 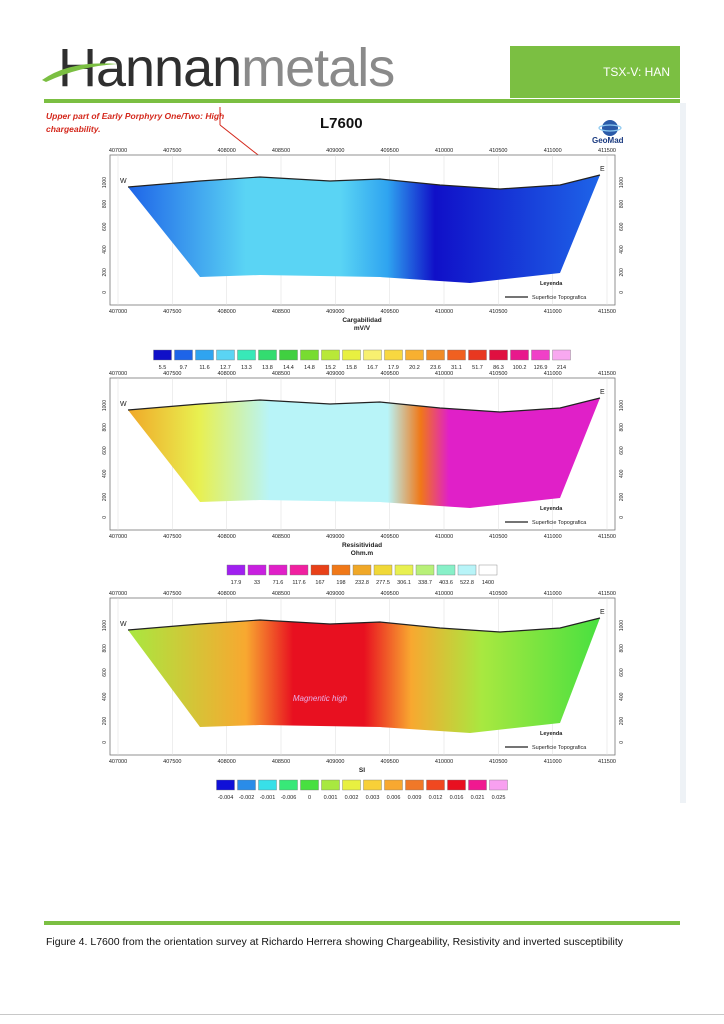 I want to click on scale-value: 15.2, so click(x=330, y=368).